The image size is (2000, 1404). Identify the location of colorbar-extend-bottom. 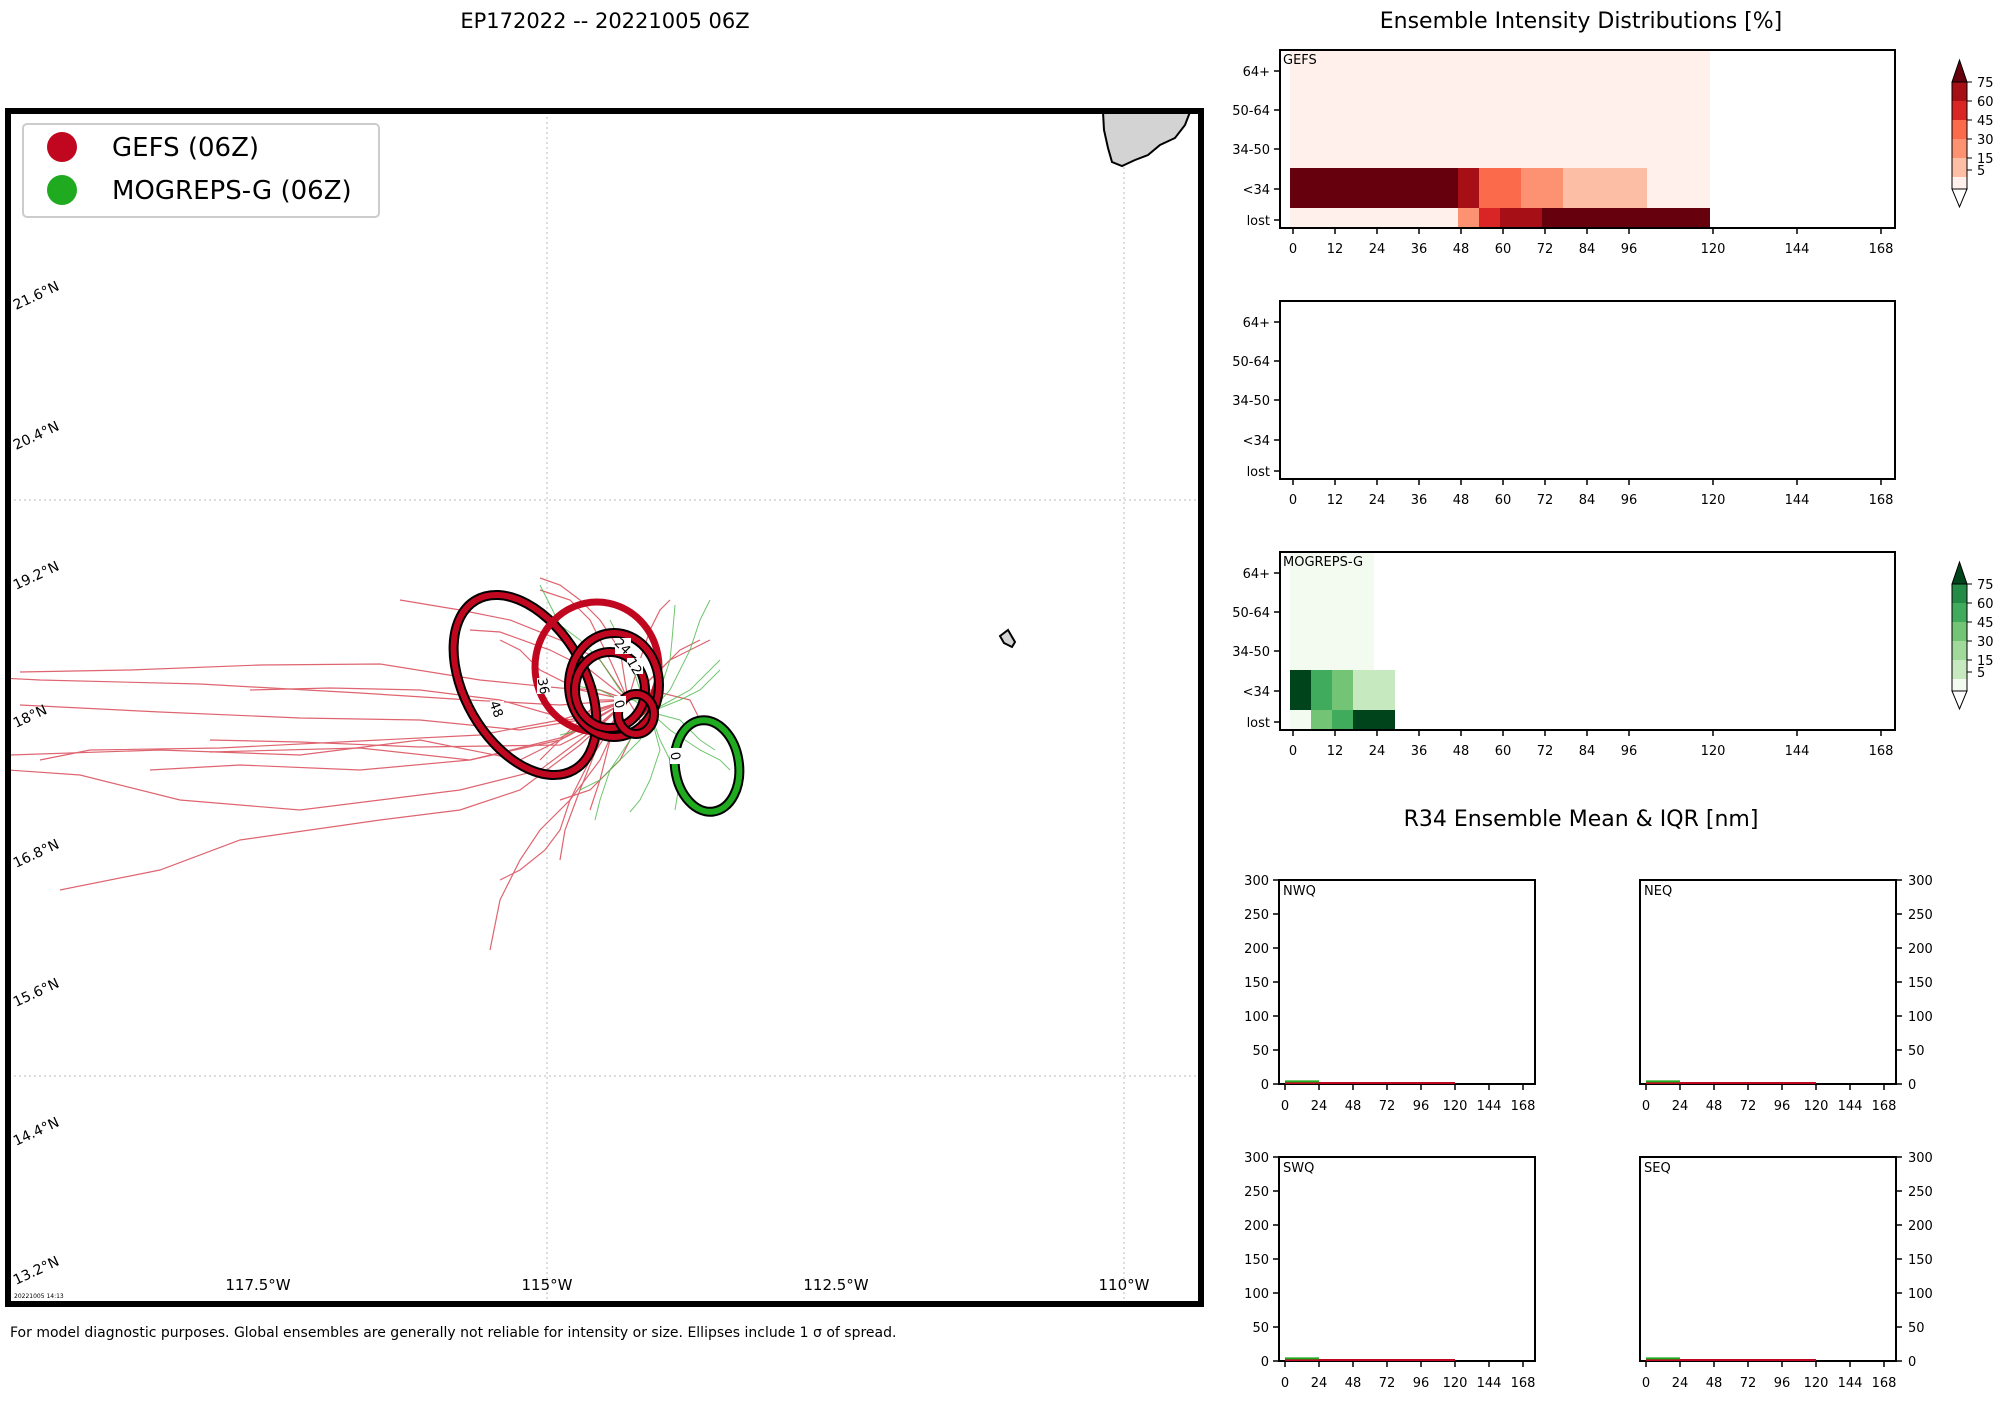
(1959, 198).